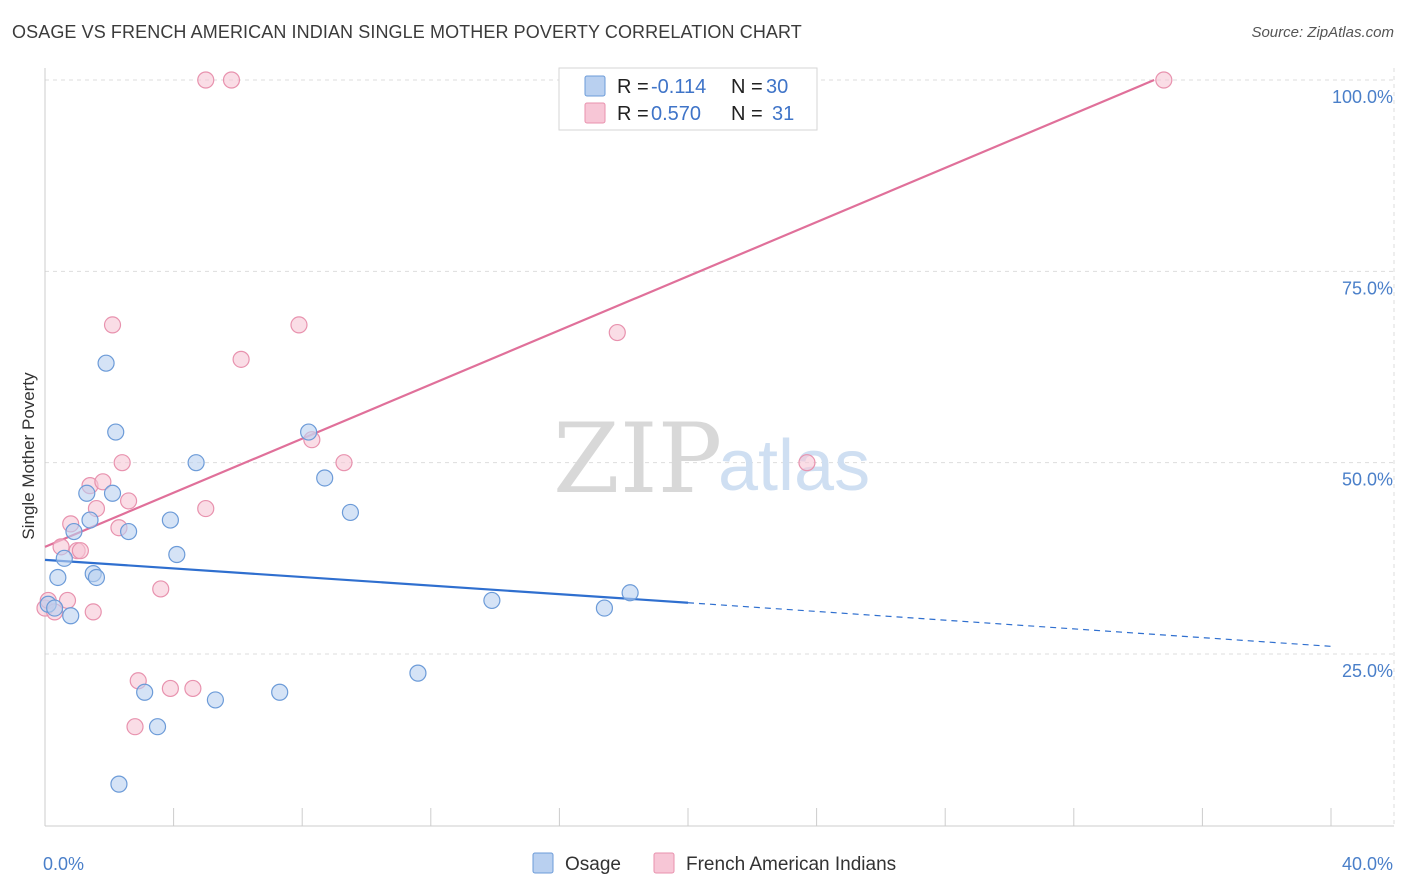 This screenshot has width=1406, height=892. Describe the element at coordinates (28, 456) in the screenshot. I see `y-axis-label: Single Mother Poverty` at that location.